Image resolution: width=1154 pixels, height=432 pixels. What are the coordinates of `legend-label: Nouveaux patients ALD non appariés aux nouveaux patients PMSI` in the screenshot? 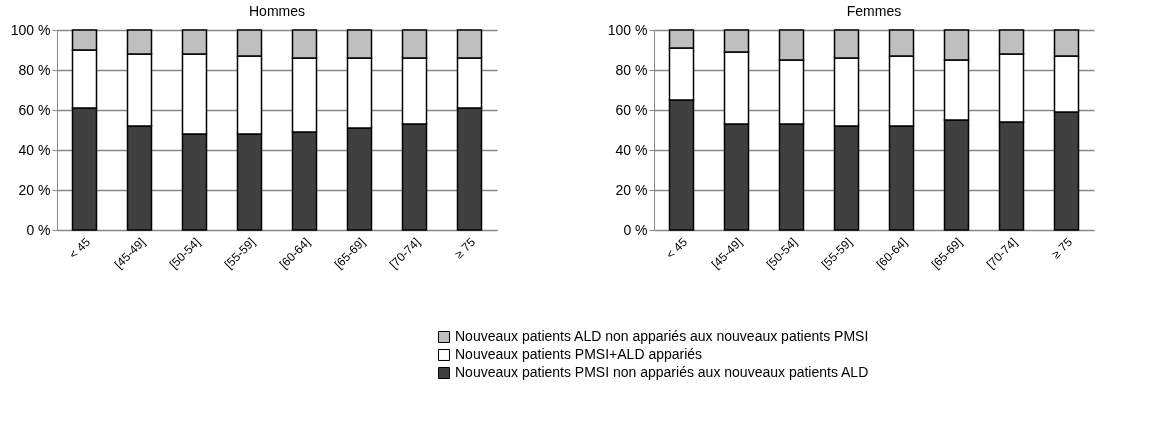 It's located at (662, 336).